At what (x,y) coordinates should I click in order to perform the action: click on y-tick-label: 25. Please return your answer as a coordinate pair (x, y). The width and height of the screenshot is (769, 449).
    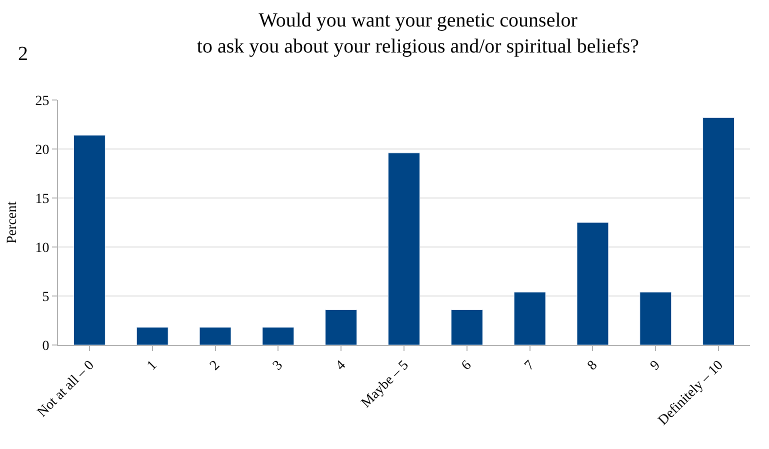
    Looking at the image, I should click on (42, 101).